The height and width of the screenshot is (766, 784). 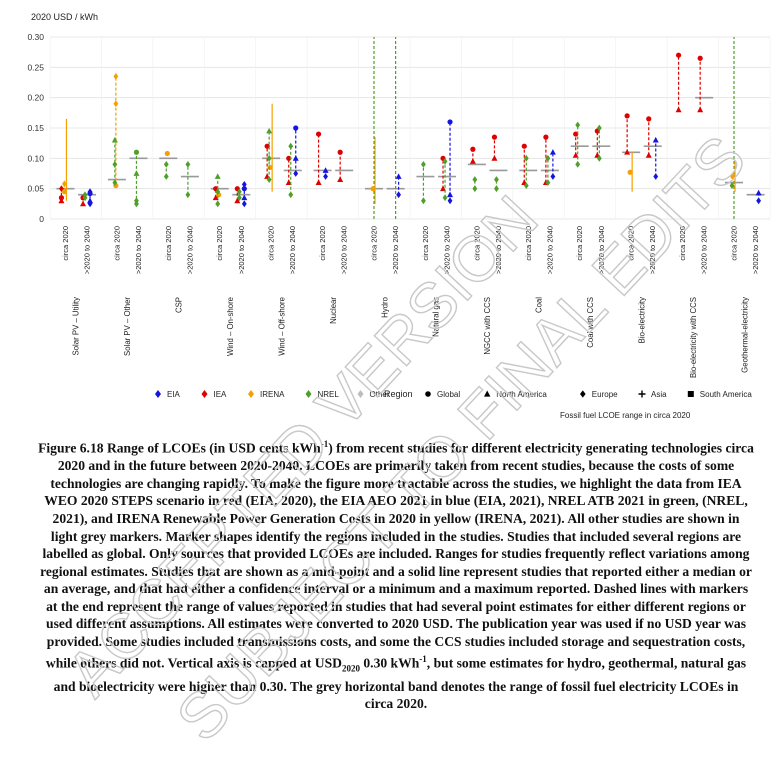 What do you see at coordinates (436, 317) in the screenshot?
I see `technology-label: Natural gas` at bounding box center [436, 317].